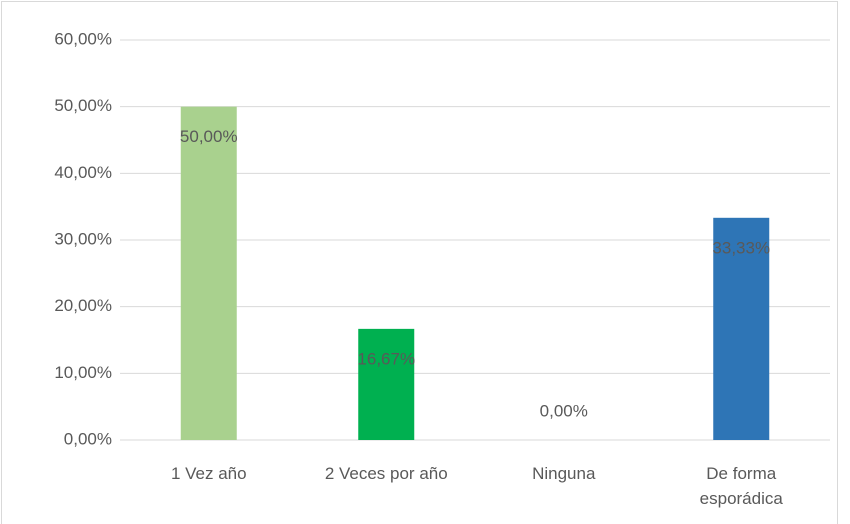 The image size is (850, 524). Describe the element at coordinates (83, 372) in the screenshot. I see `y-tick-label: 10,00%` at that location.